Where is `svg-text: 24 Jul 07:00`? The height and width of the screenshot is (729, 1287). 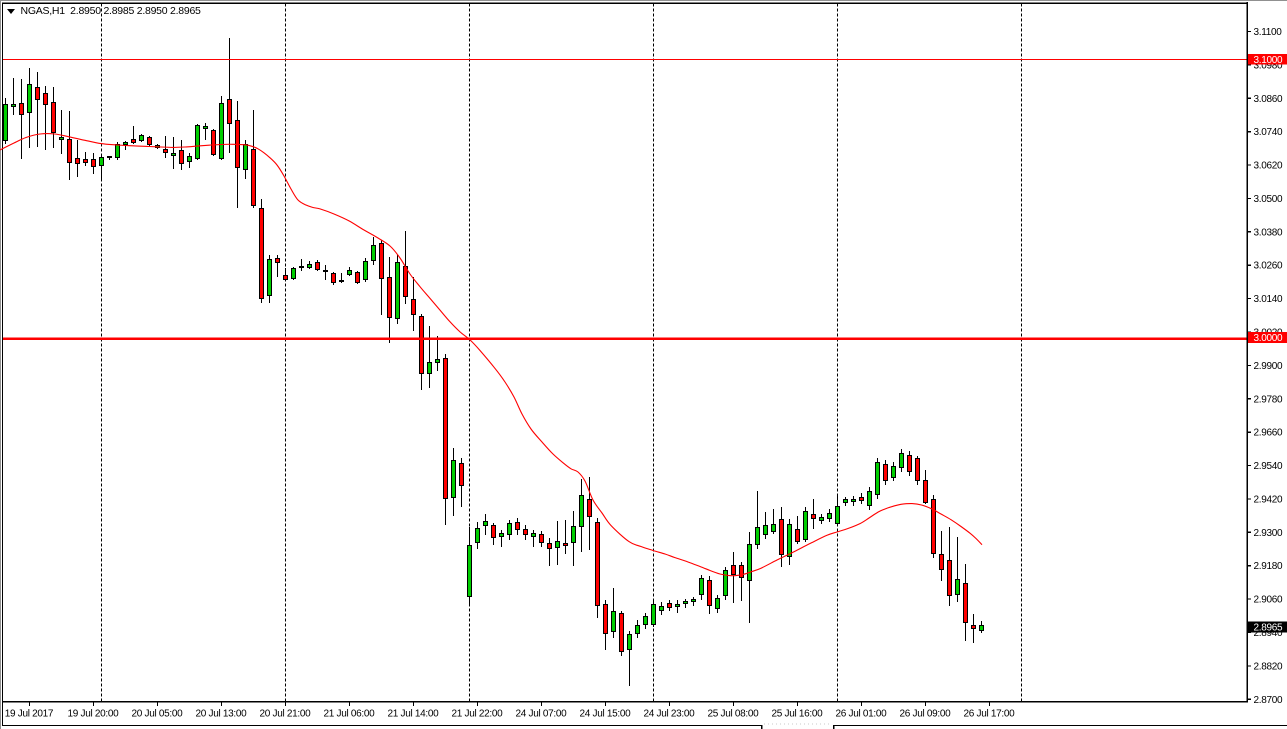
svg-text: 24 Jul 07:00 is located at coordinates (542, 714).